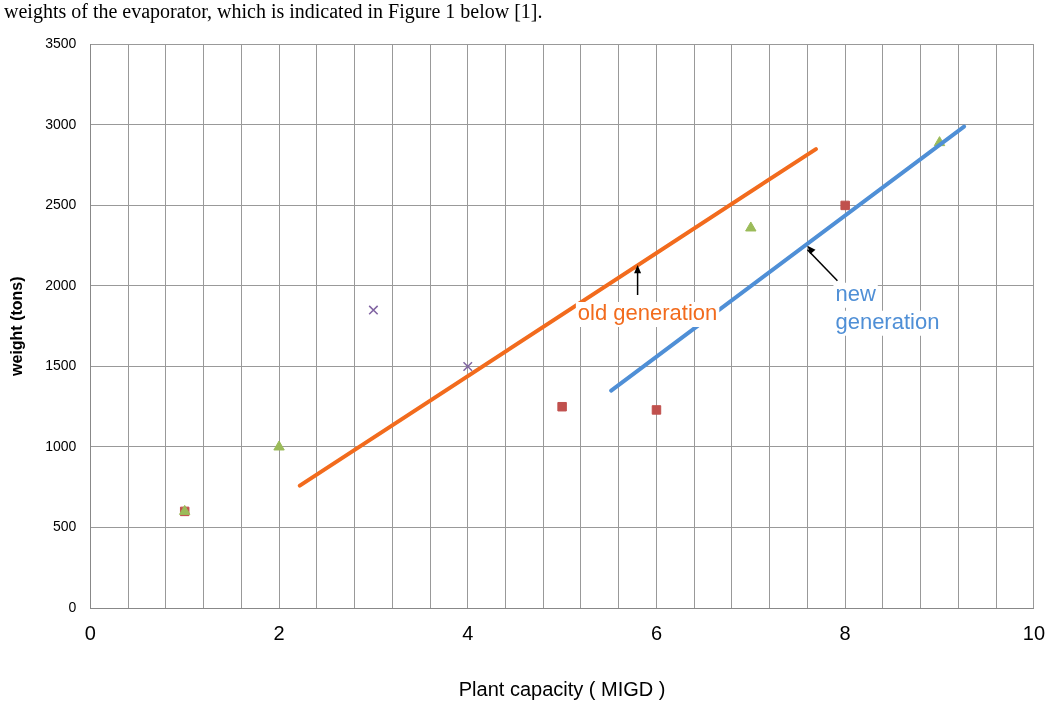 The width and height of the screenshot is (1059, 713). I want to click on x-tick-label: 0, so click(90, 632).